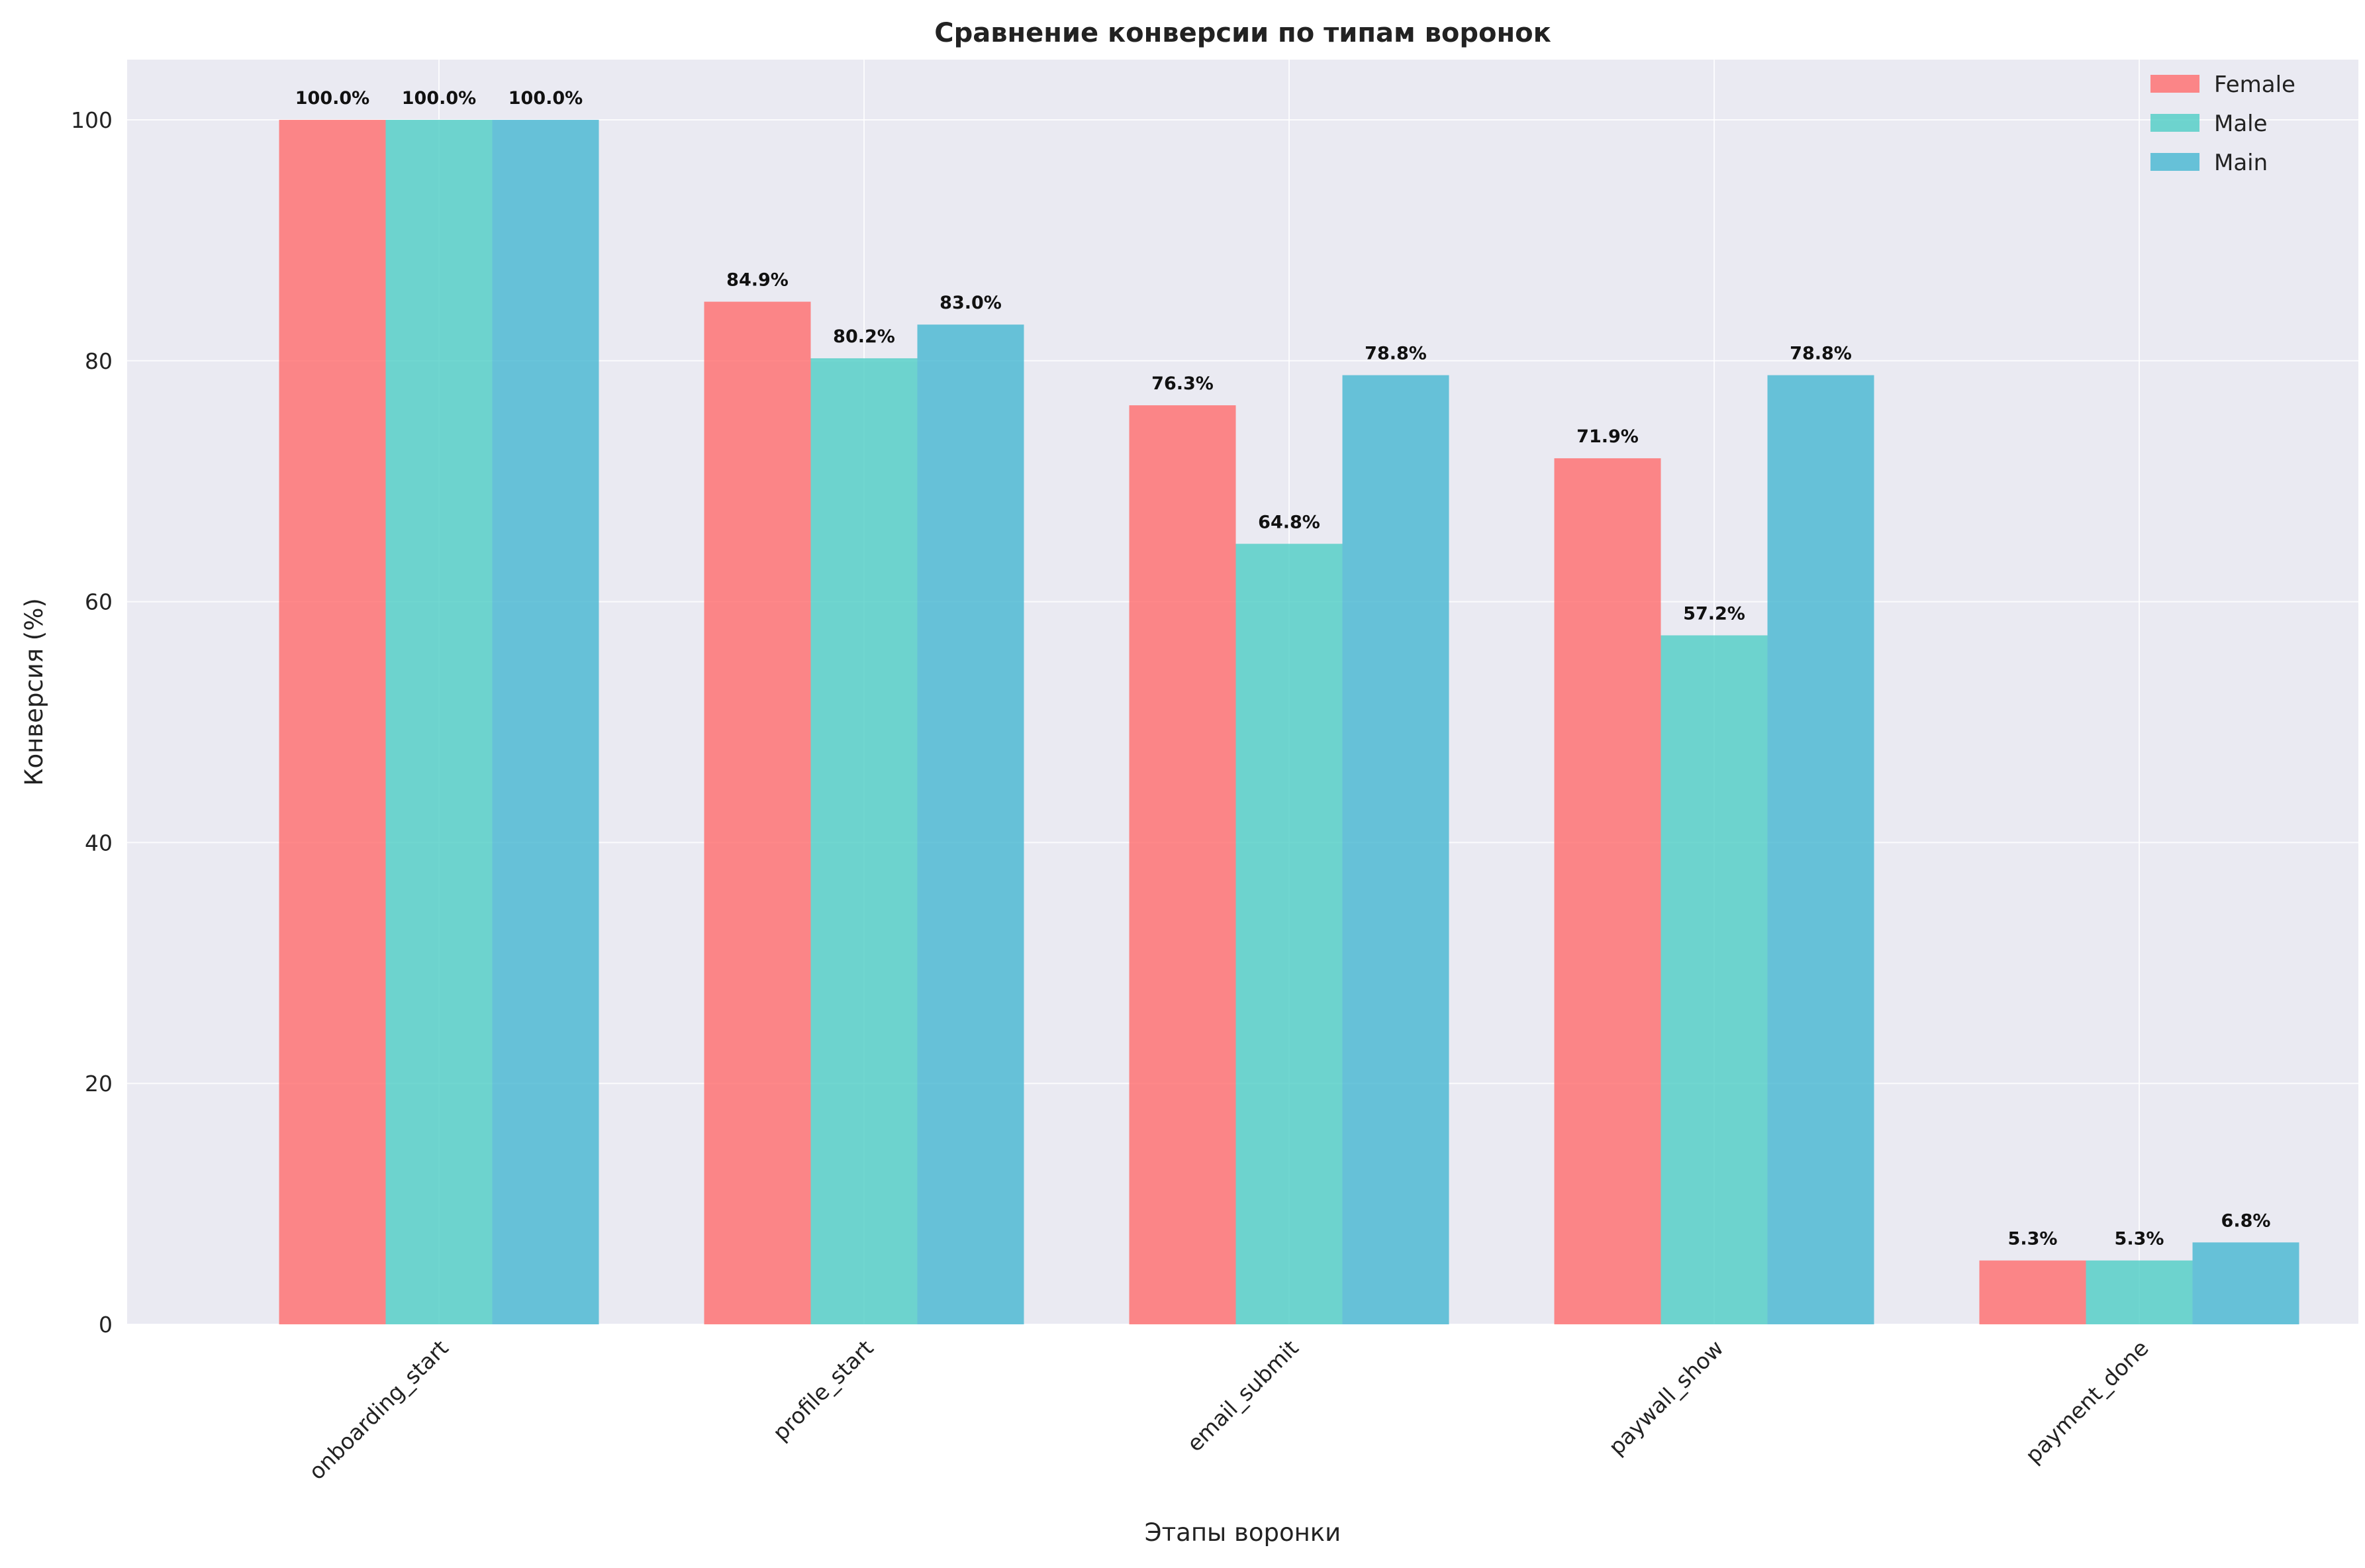 The width and height of the screenshot is (2365, 1568). Describe the element at coordinates (99, 602) in the screenshot. I see `y-tick-label: 60` at that location.